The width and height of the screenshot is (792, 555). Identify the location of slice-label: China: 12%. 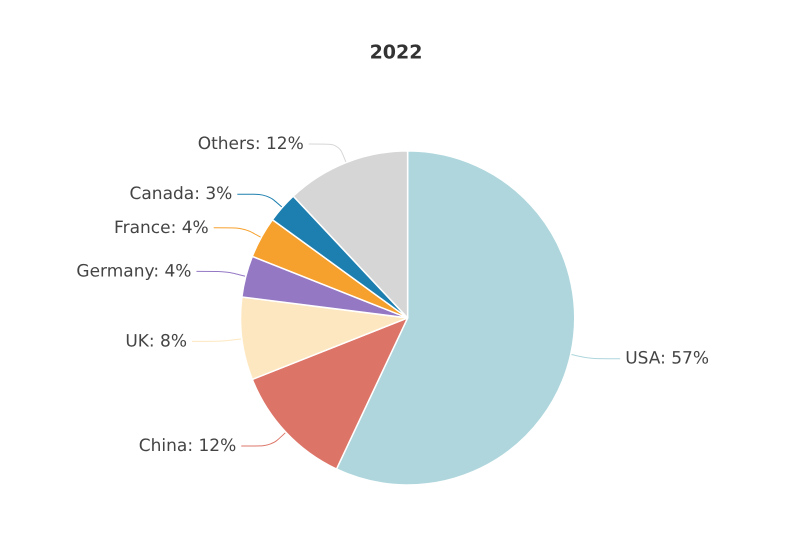
(187, 446).